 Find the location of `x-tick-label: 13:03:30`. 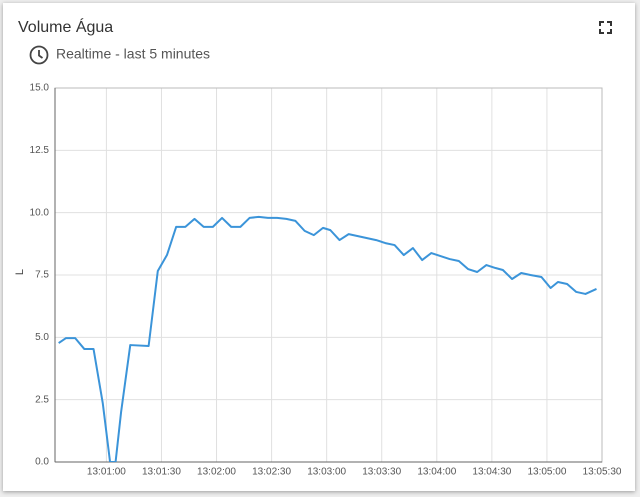

x-tick-label: 13:03:30 is located at coordinates (381, 472).